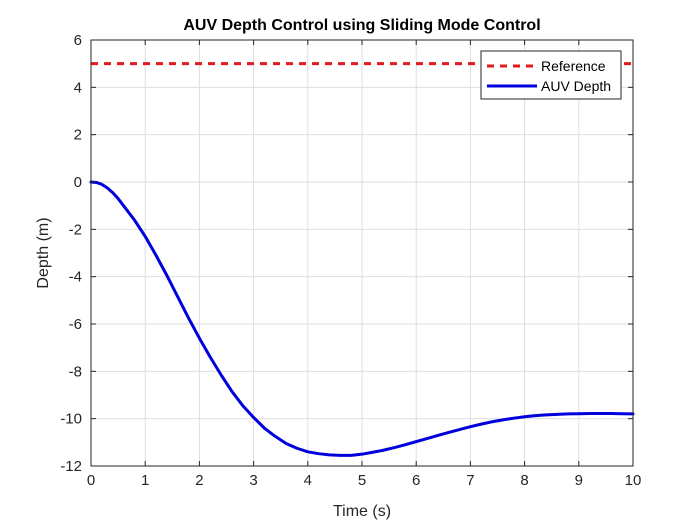 Image resolution: width=700 pixels, height=525 pixels. Describe the element at coordinates (71, 466) in the screenshot. I see `y-tick-label: -12` at that location.